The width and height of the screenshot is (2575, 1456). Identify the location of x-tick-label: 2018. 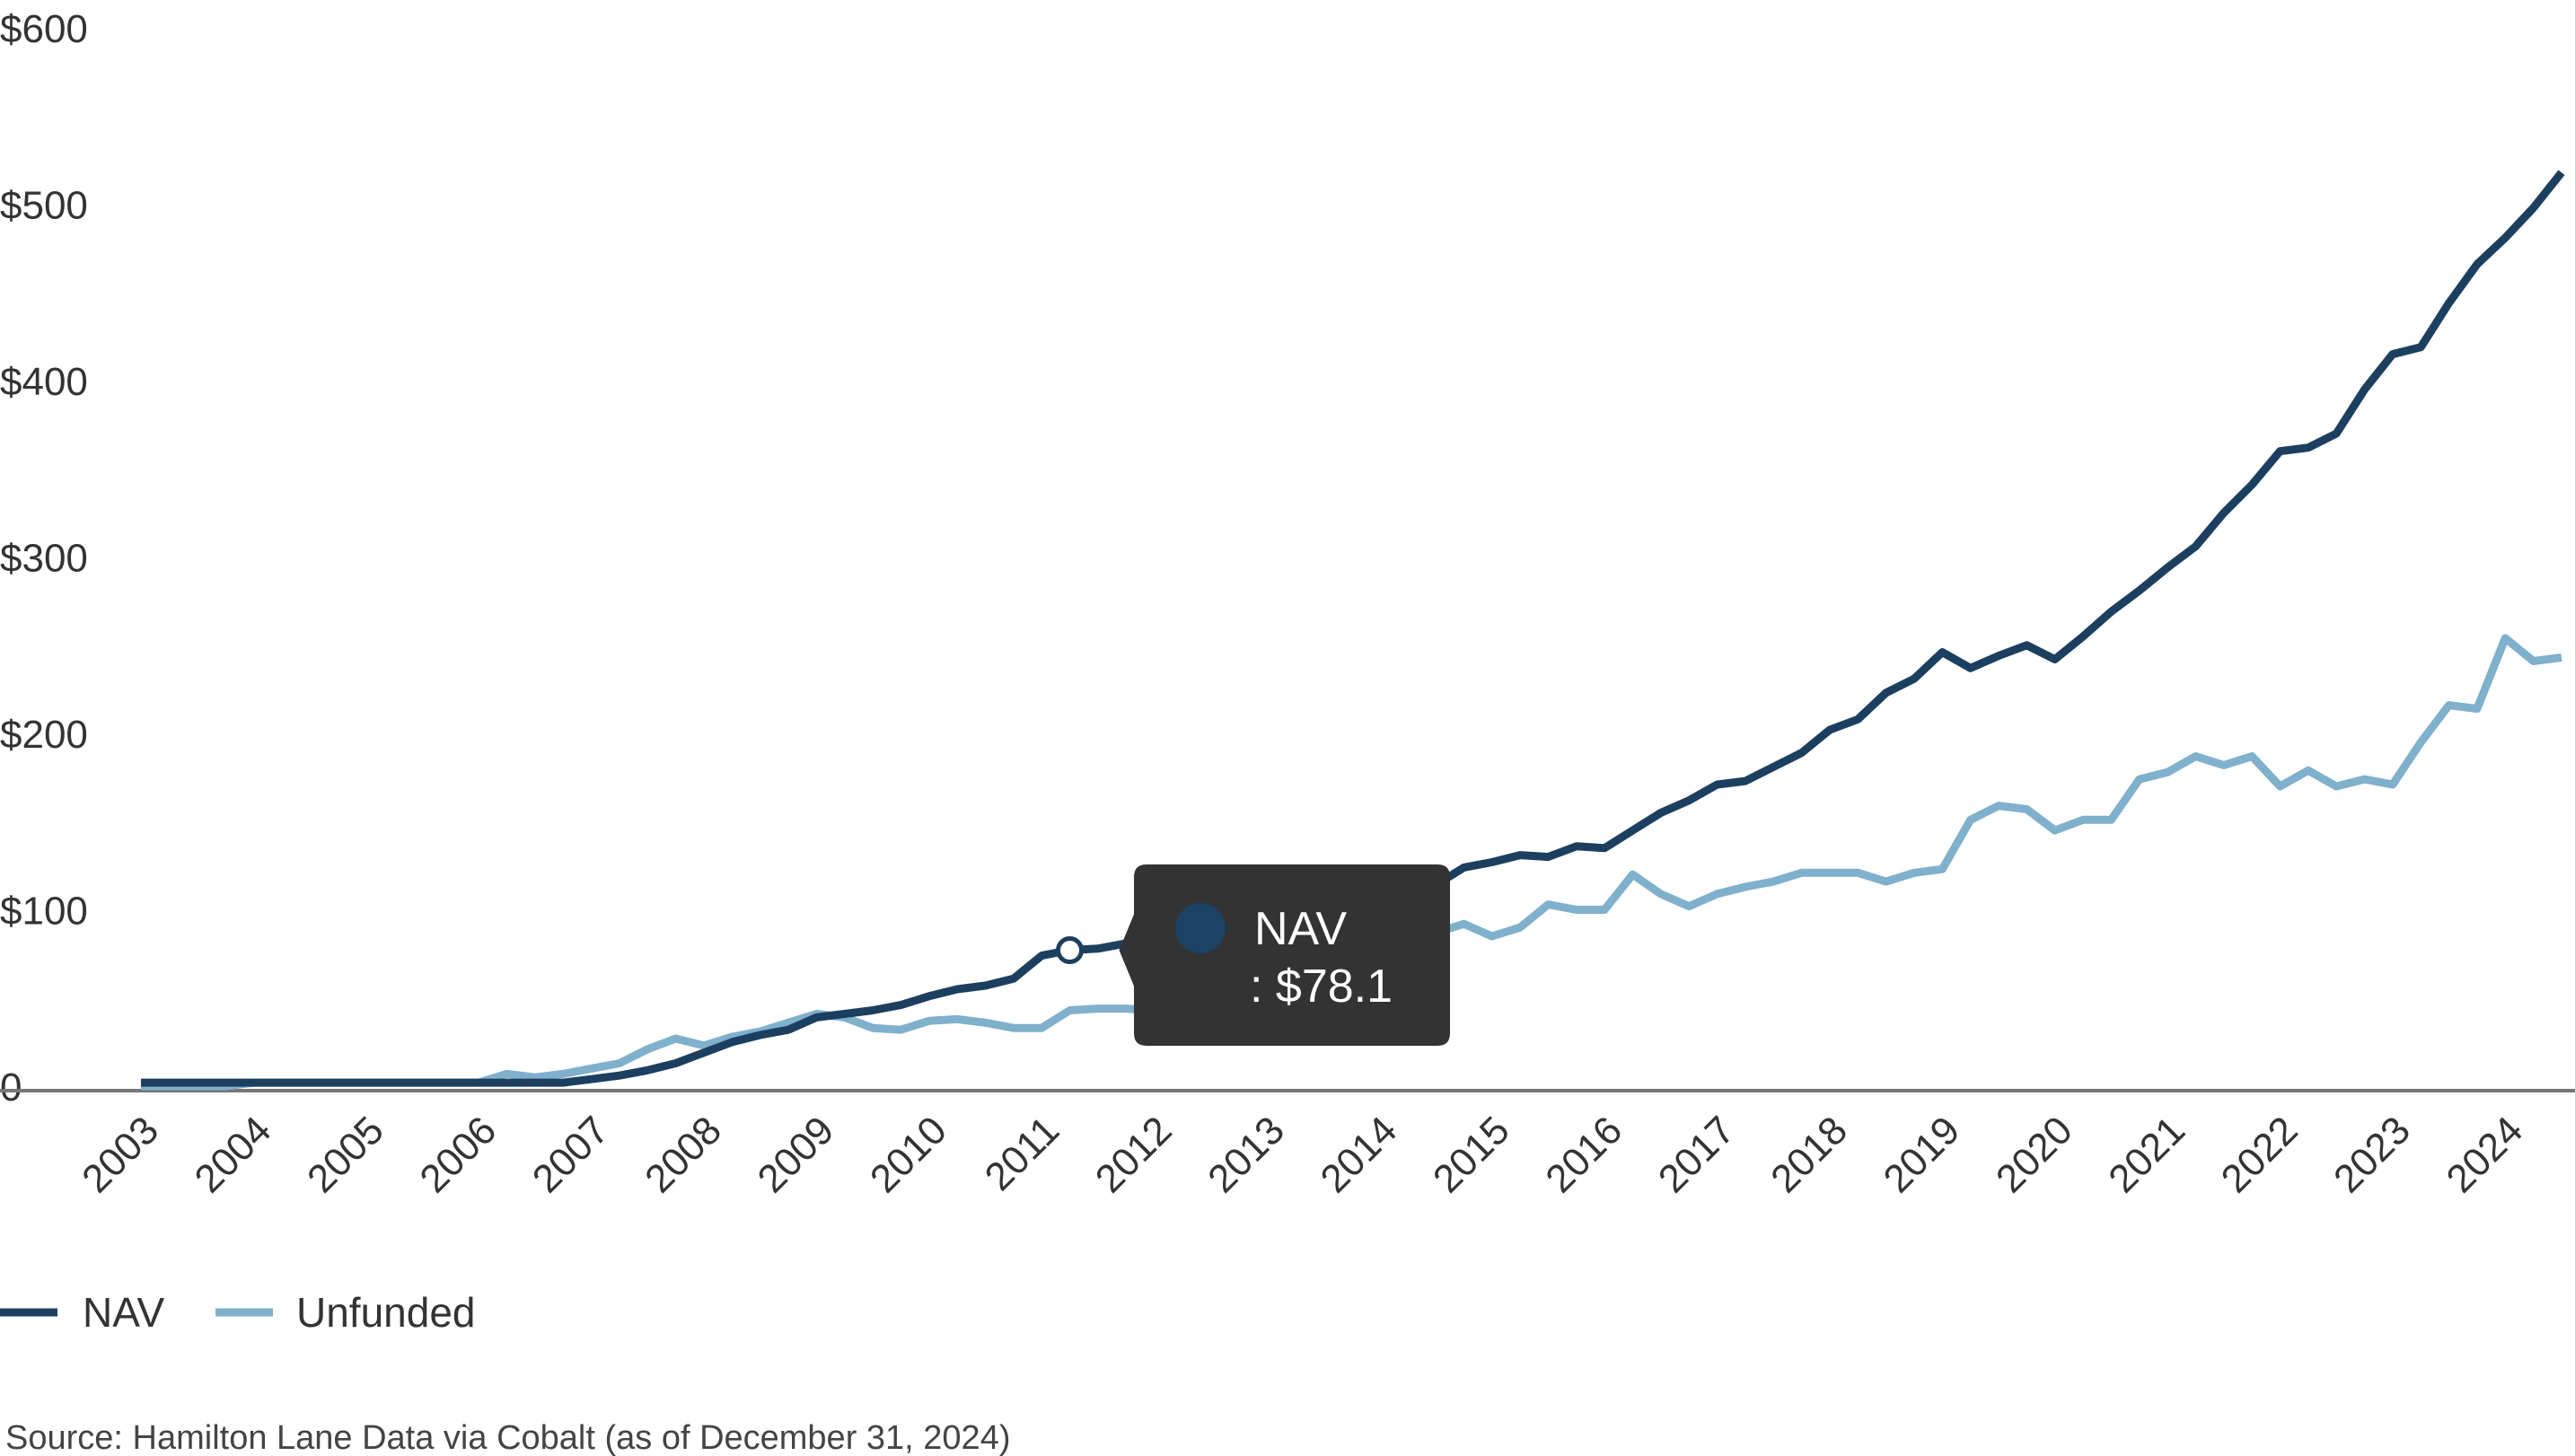
(1809, 1154).